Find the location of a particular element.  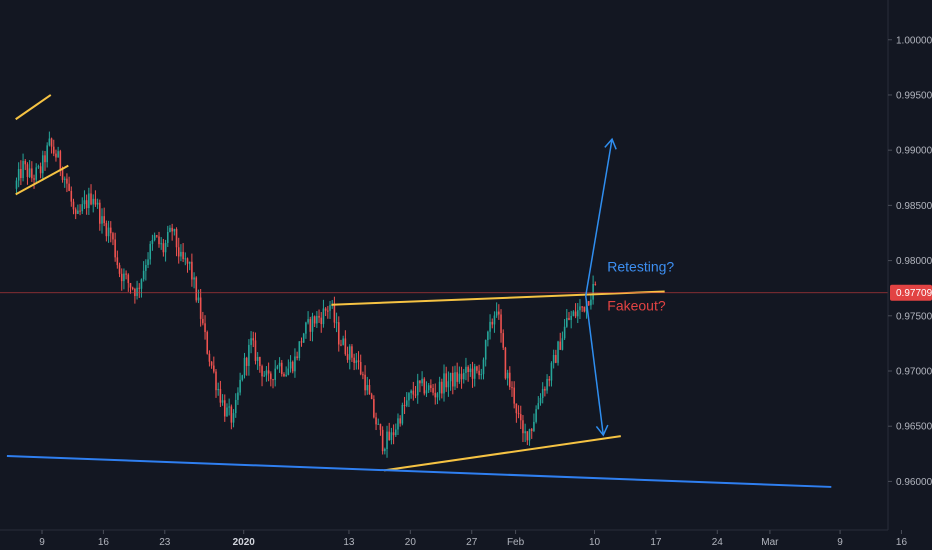

price-tick-label: 0.98000 is located at coordinates (914, 261).